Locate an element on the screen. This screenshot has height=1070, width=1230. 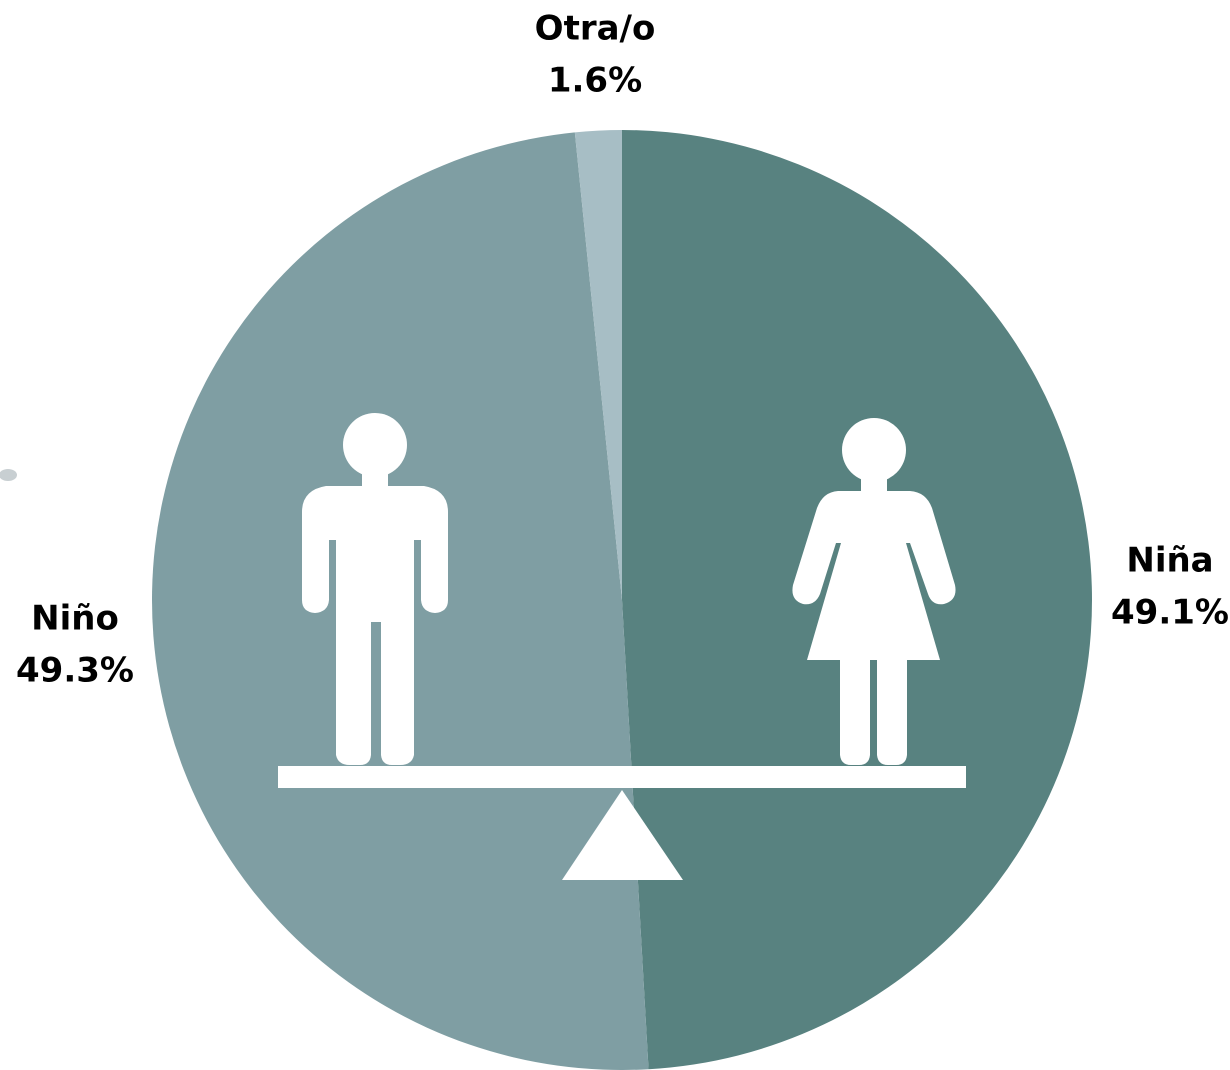
slice-value-label: 49.1% is located at coordinates (1170, 613).